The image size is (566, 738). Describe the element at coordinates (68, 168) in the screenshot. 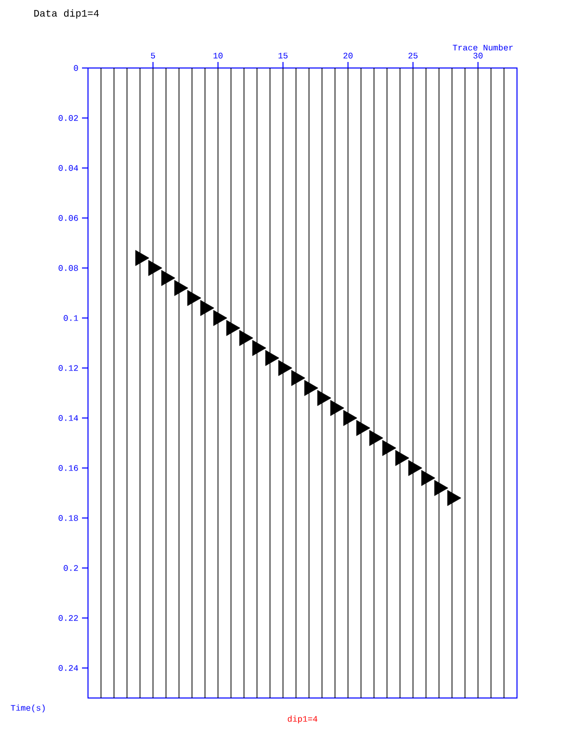

I see `y-tick-label: 0.04` at that location.